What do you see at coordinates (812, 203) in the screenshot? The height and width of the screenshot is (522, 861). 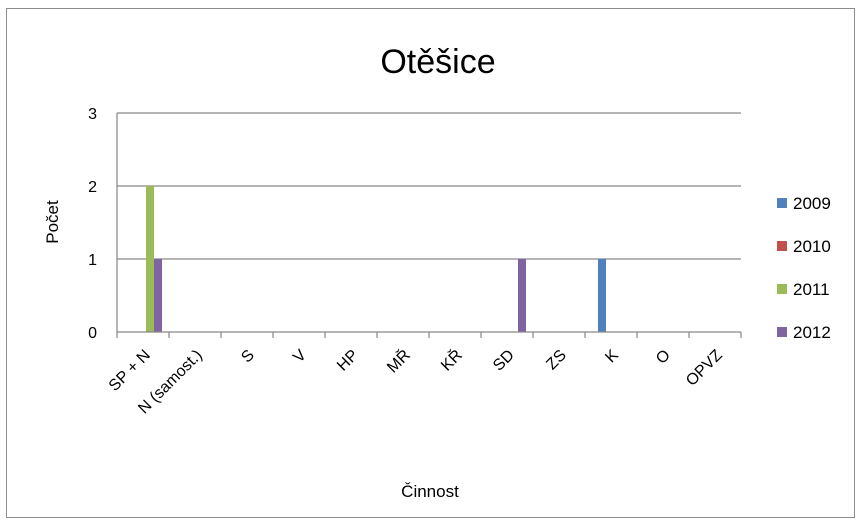 I see `legend-label-2009: 2009` at bounding box center [812, 203].